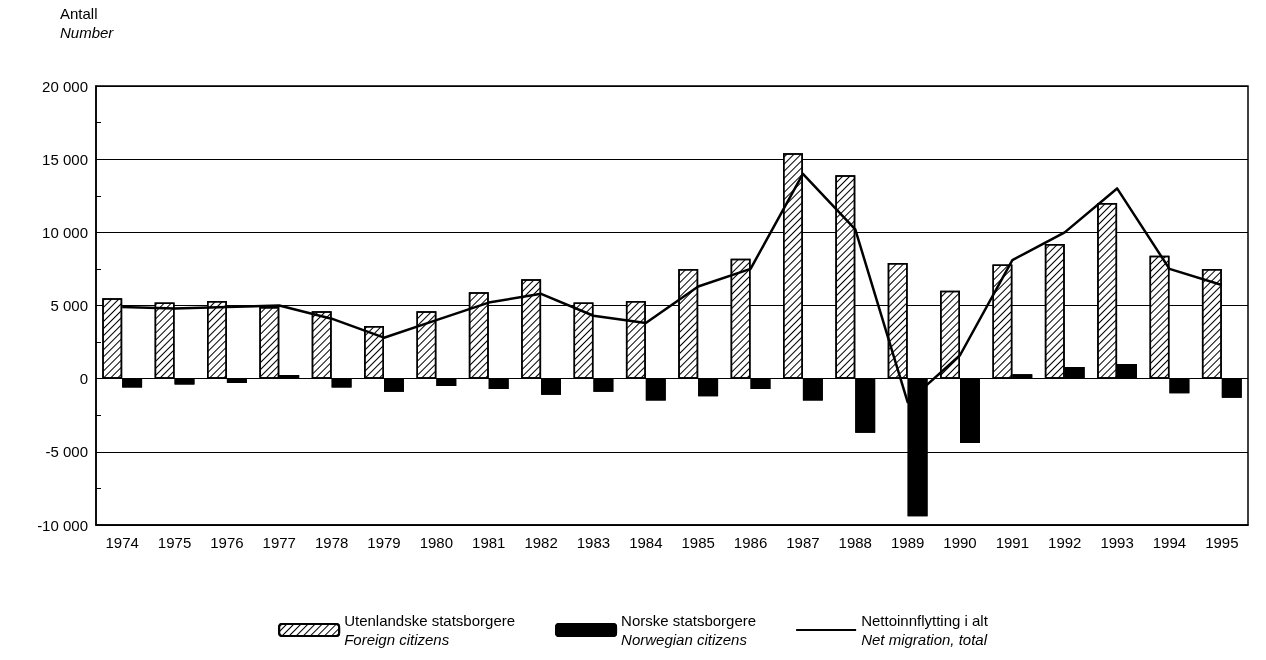 The image size is (1266, 660). I want to click on x-tick-label: 1995, so click(1222, 542).